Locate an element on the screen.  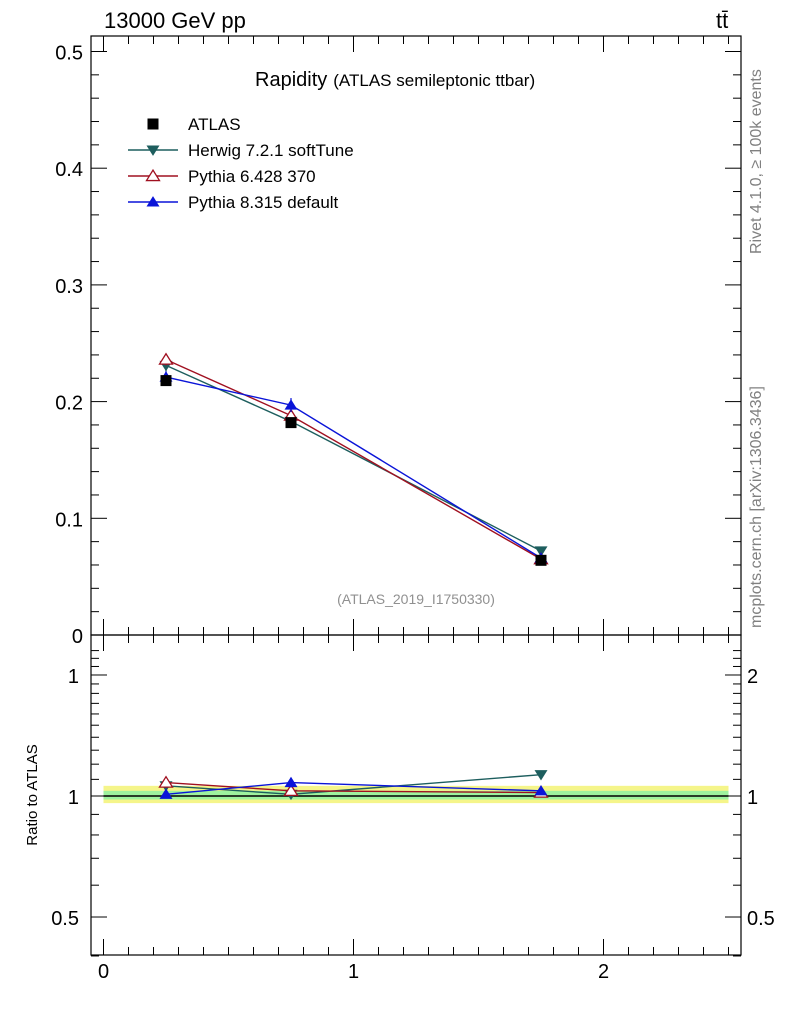
ratio-xtick-label: 1 is located at coordinates (353, 972).